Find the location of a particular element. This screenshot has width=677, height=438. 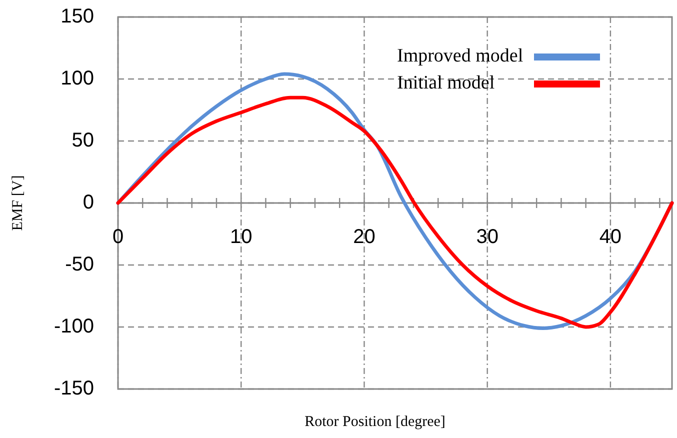

legend-label: Initial model is located at coordinates (446, 83).